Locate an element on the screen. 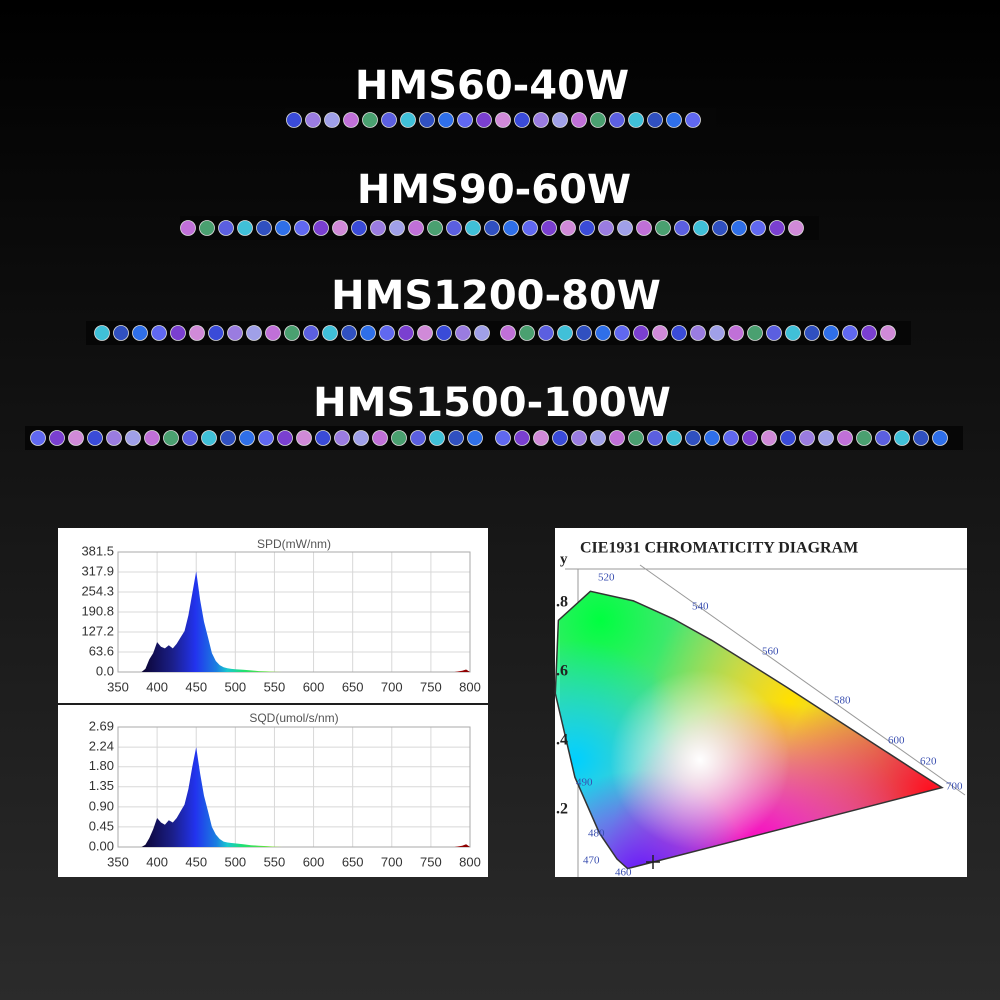 The image size is (1000, 1000). cie-line is located at coordinates (802, 680).